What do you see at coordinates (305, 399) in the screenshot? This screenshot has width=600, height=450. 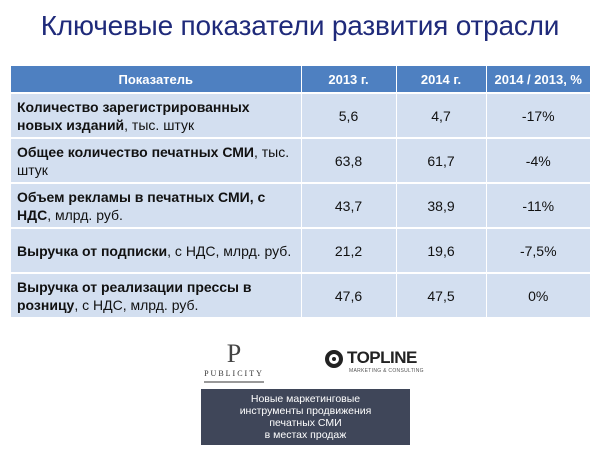 I see `banner-line: Новые маркетинговые` at bounding box center [305, 399].